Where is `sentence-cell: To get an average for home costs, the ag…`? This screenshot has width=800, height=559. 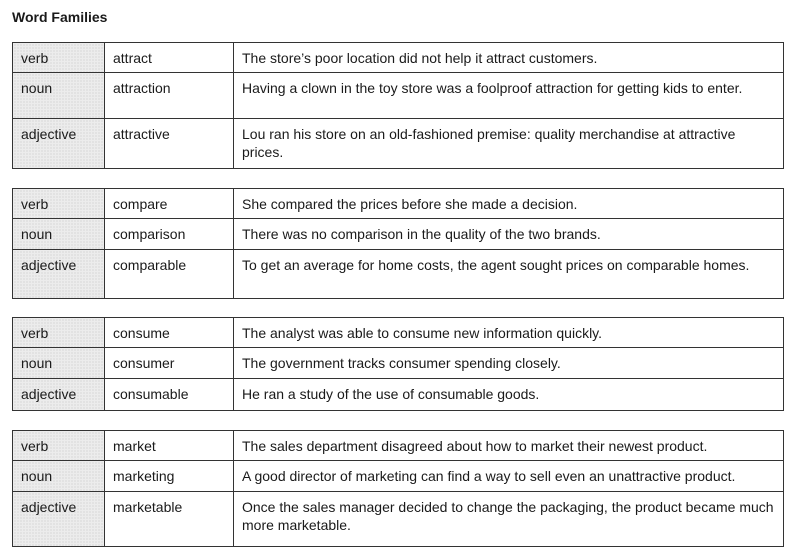 sentence-cell: To get an average for home costs, the ag… is located at coordinates (508, 274).